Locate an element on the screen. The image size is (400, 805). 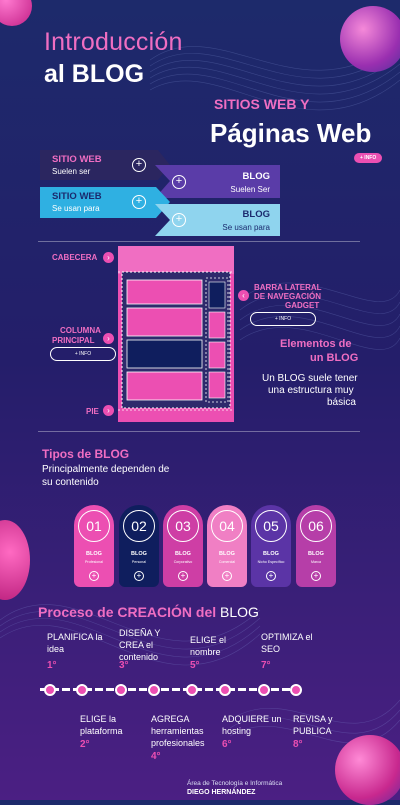
section-subtitle: SITIOS WEB Y is located at coordinates (262, 104).